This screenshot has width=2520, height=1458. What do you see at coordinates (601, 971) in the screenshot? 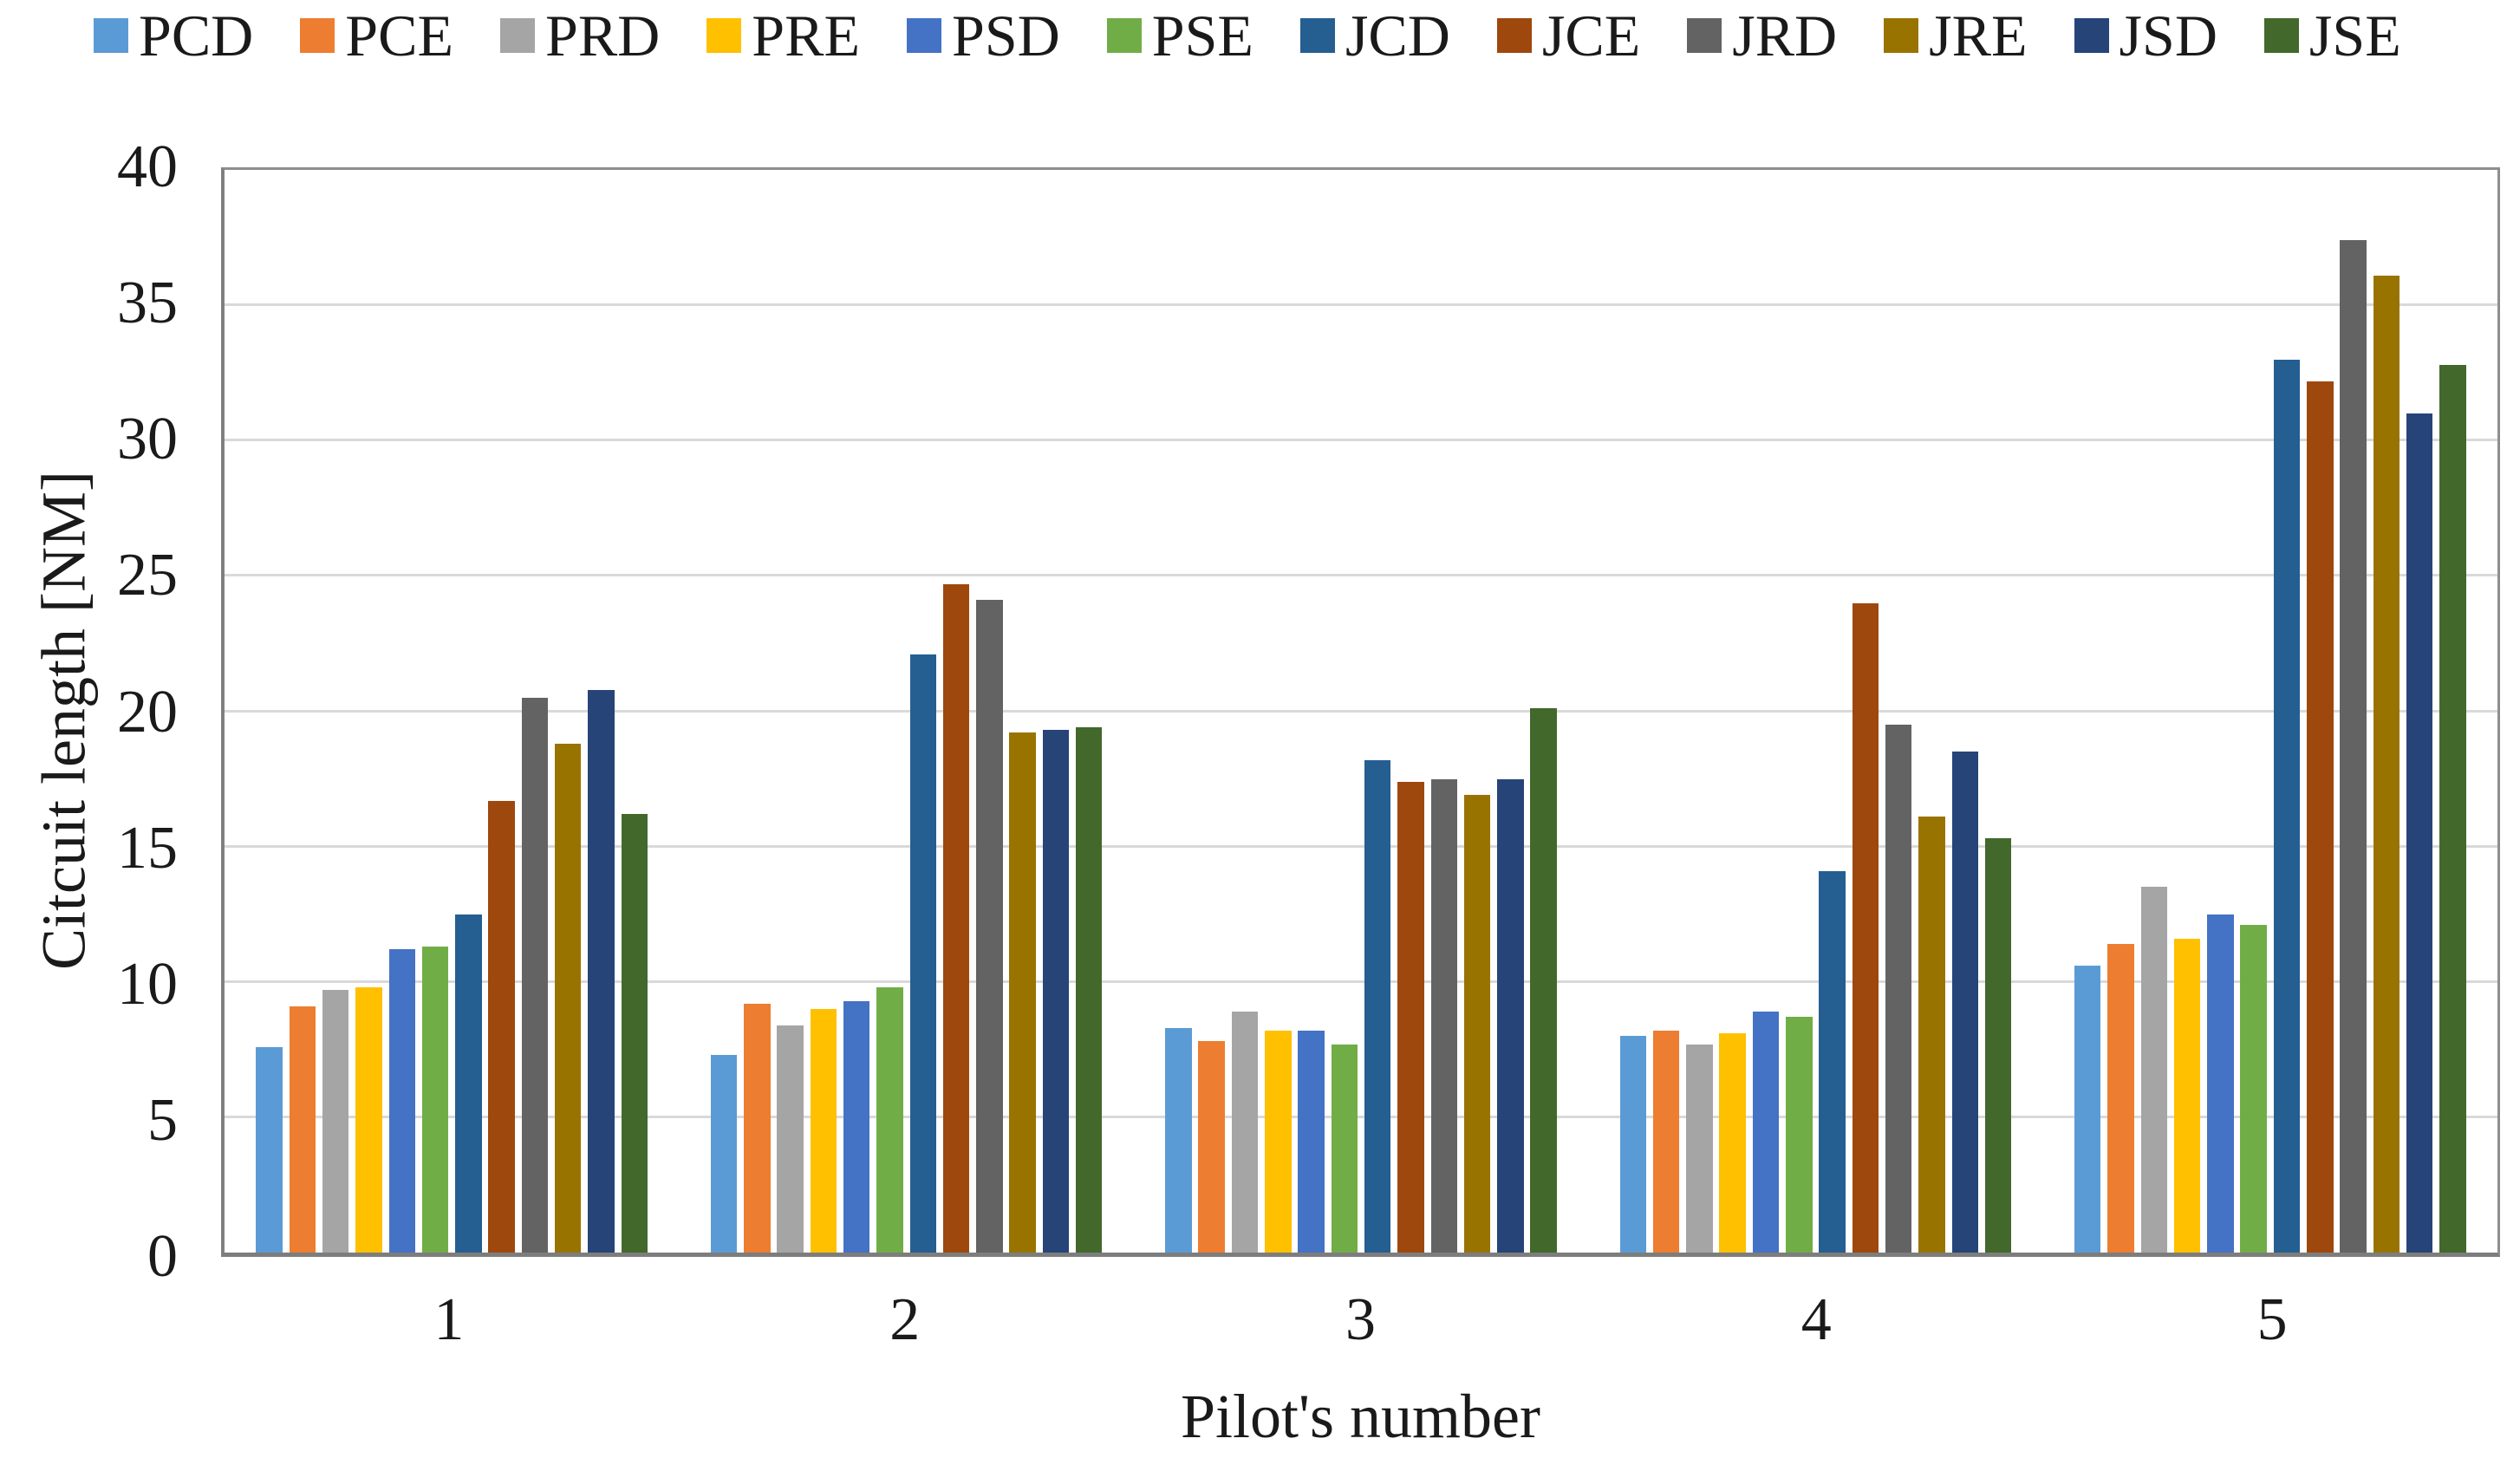
I see `bar-JSD-cat1` at bounding box center [601, 971].